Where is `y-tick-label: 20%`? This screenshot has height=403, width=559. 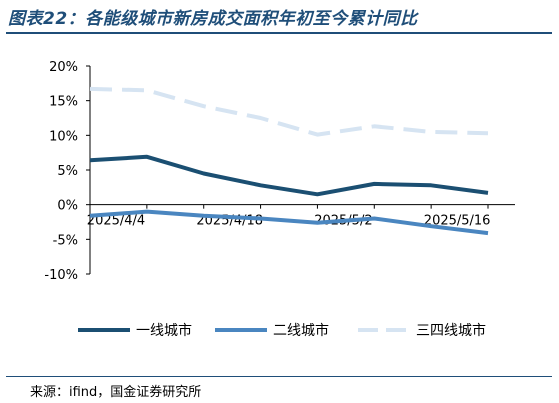 y-tick-label: 20% is located at coordinates (63, 67).